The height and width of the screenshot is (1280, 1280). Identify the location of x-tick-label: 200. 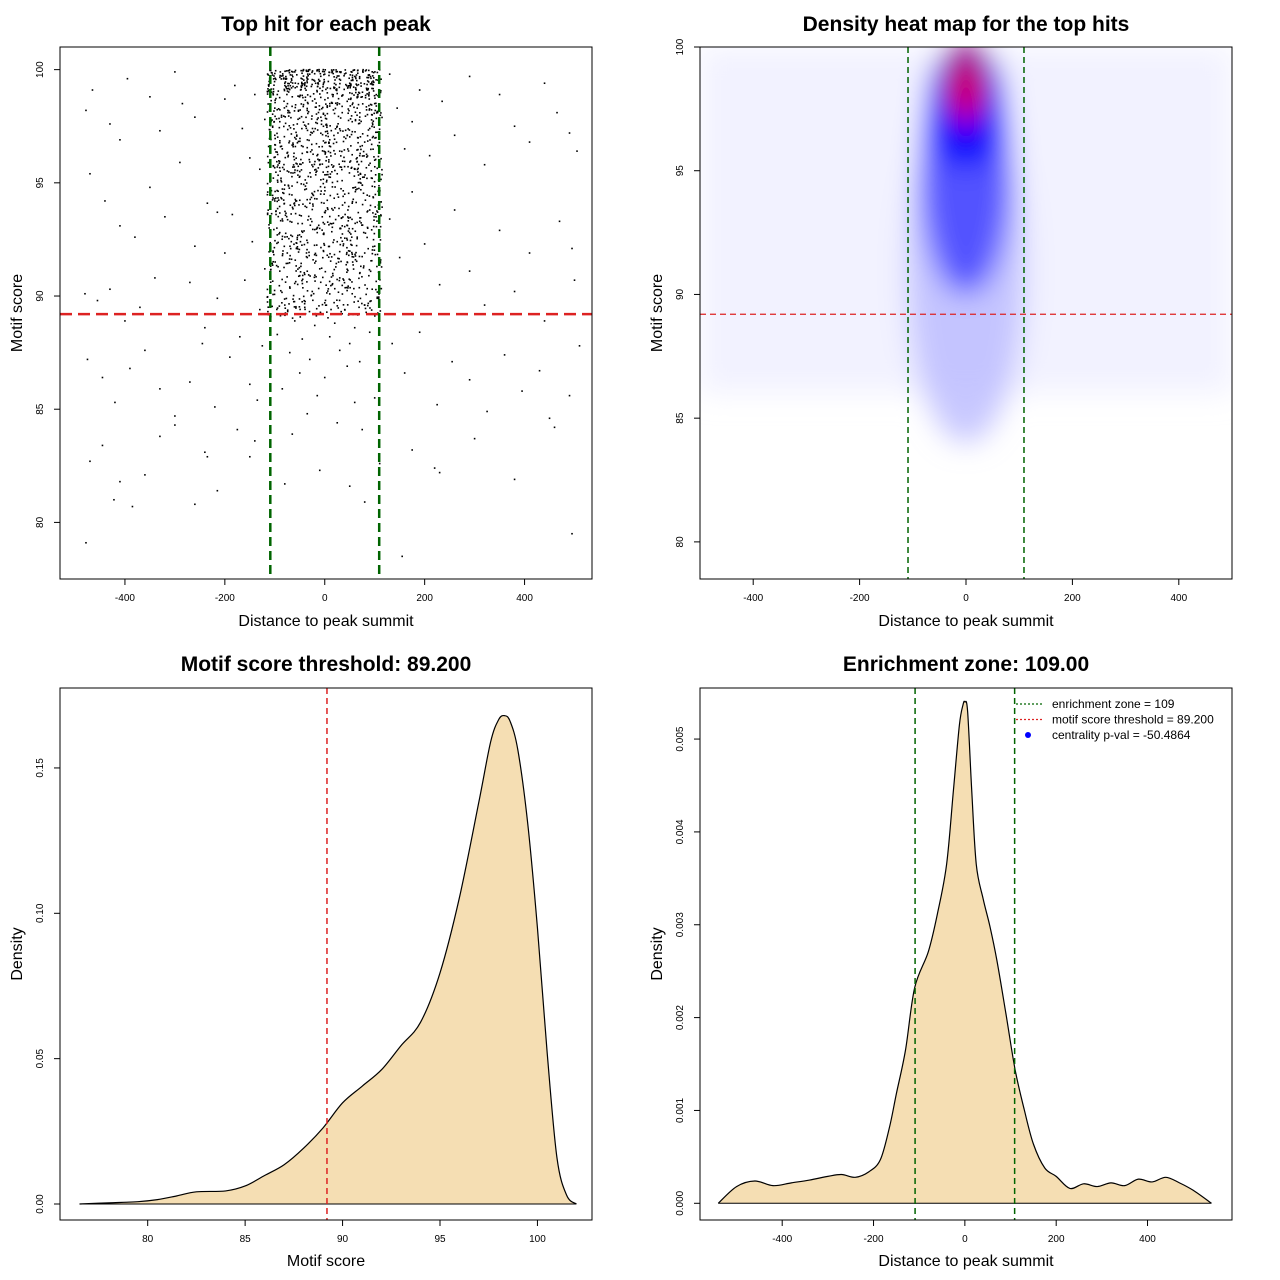
(424, 598).